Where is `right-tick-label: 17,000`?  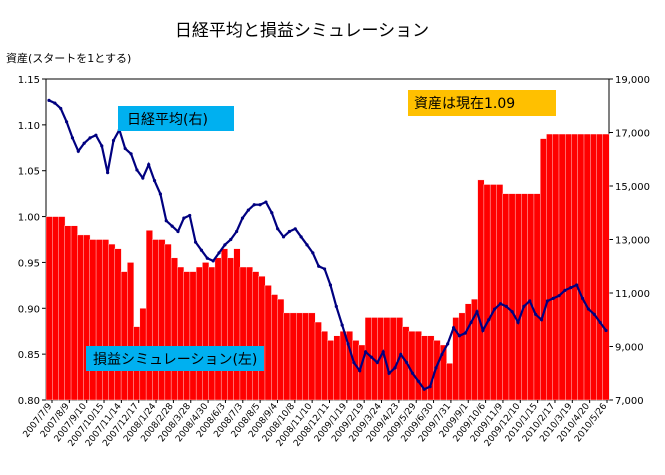
right-tick-label: 17,000 is located at coordinates (632, 134).